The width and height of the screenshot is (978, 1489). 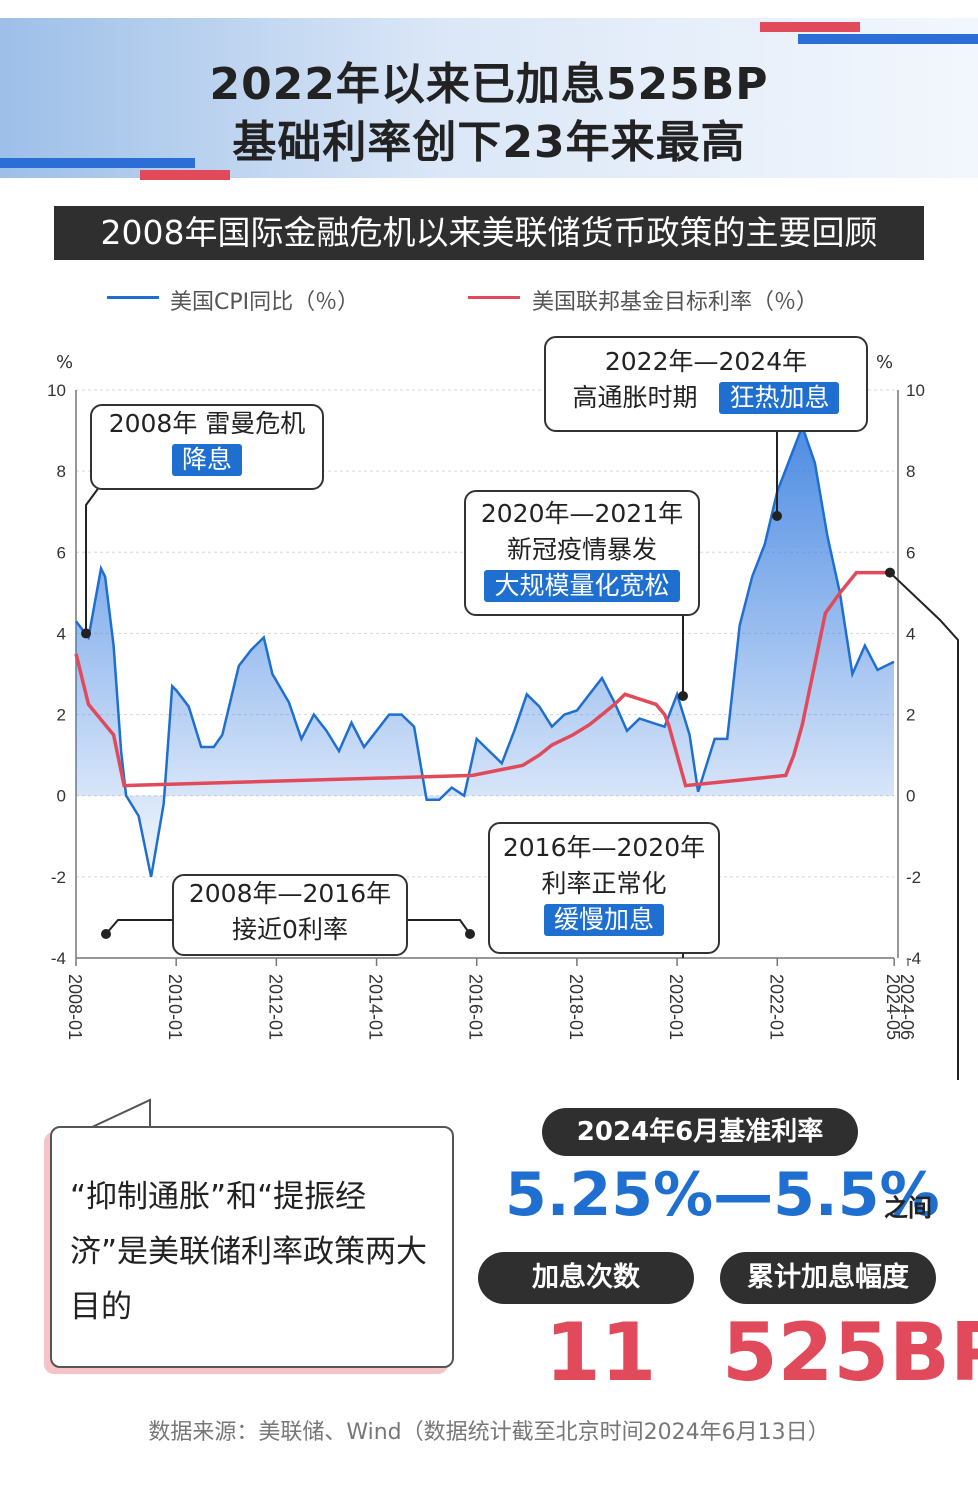 I want to click on callout-2008-lehman: 2008年 雷曼危机 降息, so click(x=207, y=447).